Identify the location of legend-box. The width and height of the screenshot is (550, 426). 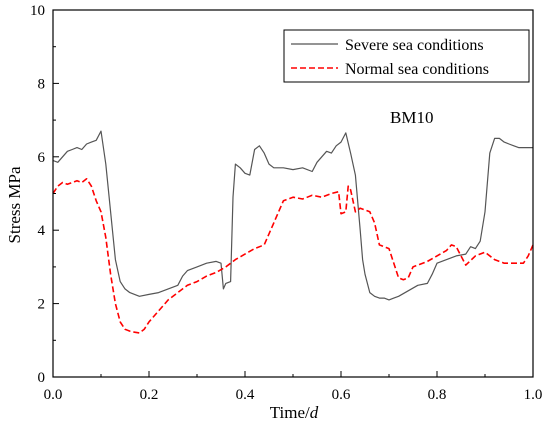
(406, 56).